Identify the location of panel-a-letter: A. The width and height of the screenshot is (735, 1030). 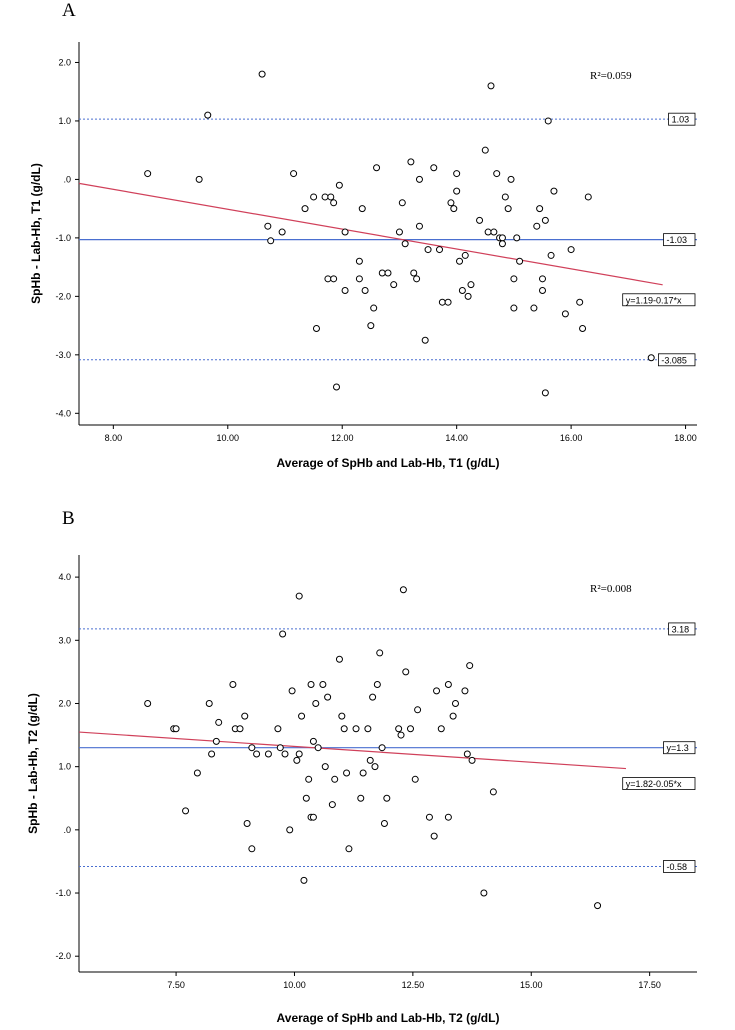
(69, 10).